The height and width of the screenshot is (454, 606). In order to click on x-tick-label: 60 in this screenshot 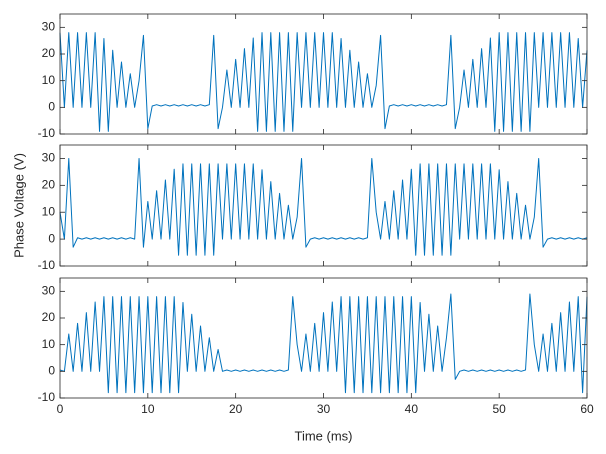, I will do `click(587, 409)`.